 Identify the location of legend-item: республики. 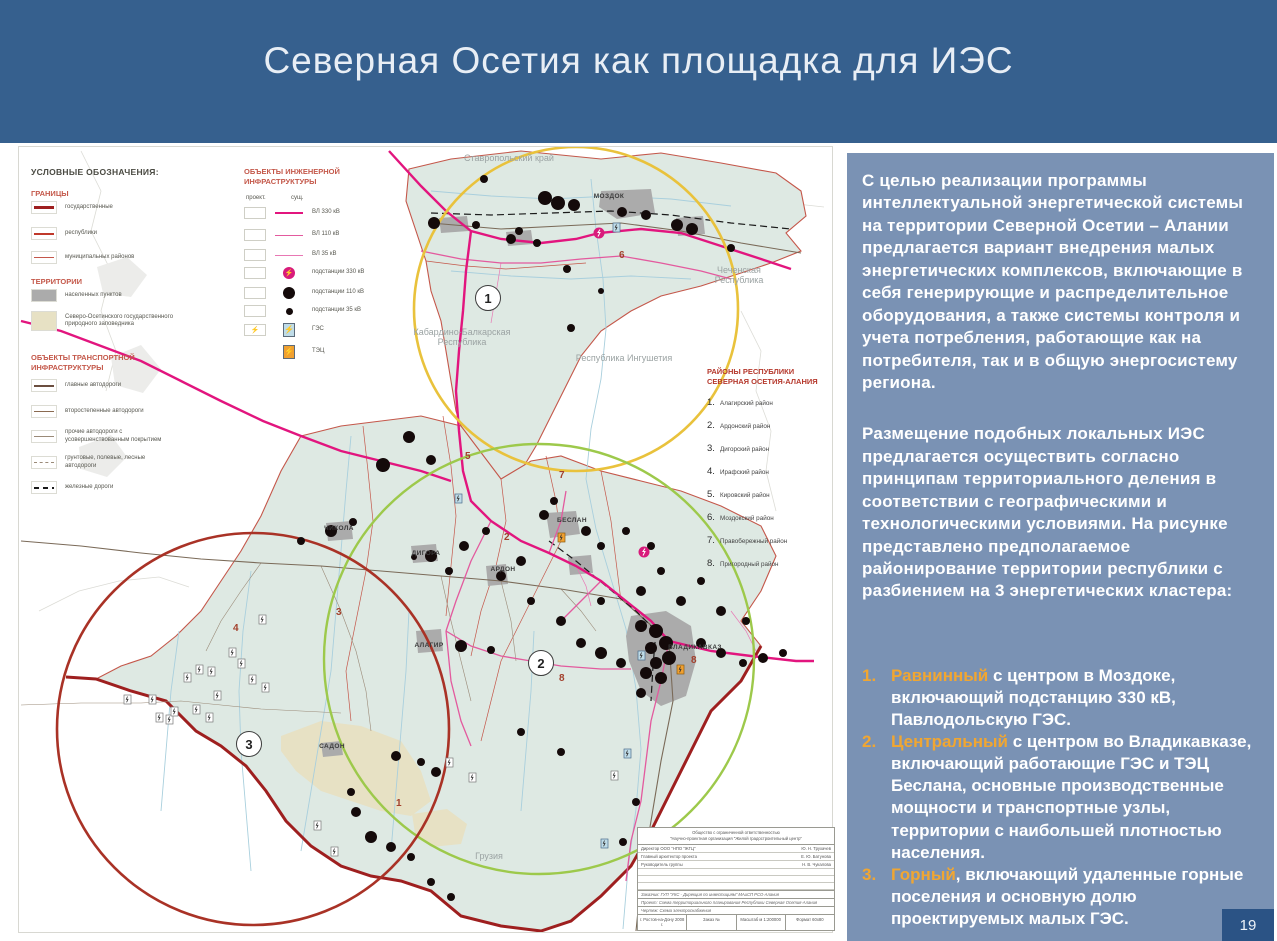
(103, 233).